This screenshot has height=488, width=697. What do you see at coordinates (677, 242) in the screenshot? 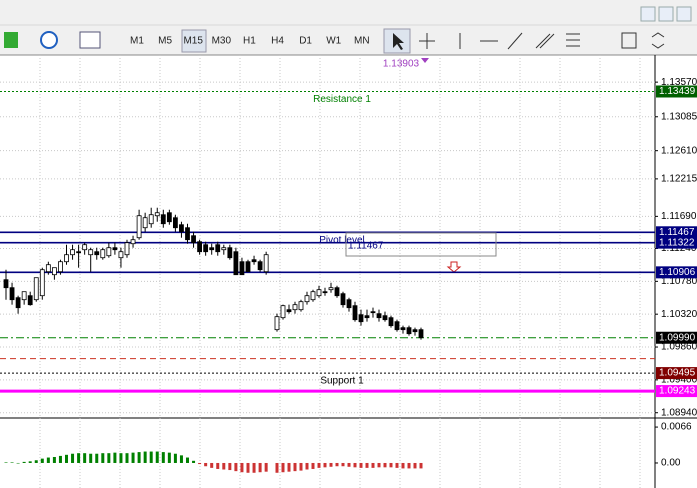
I see `price-box-label: 1.11322` at bounding box center [677, 242].